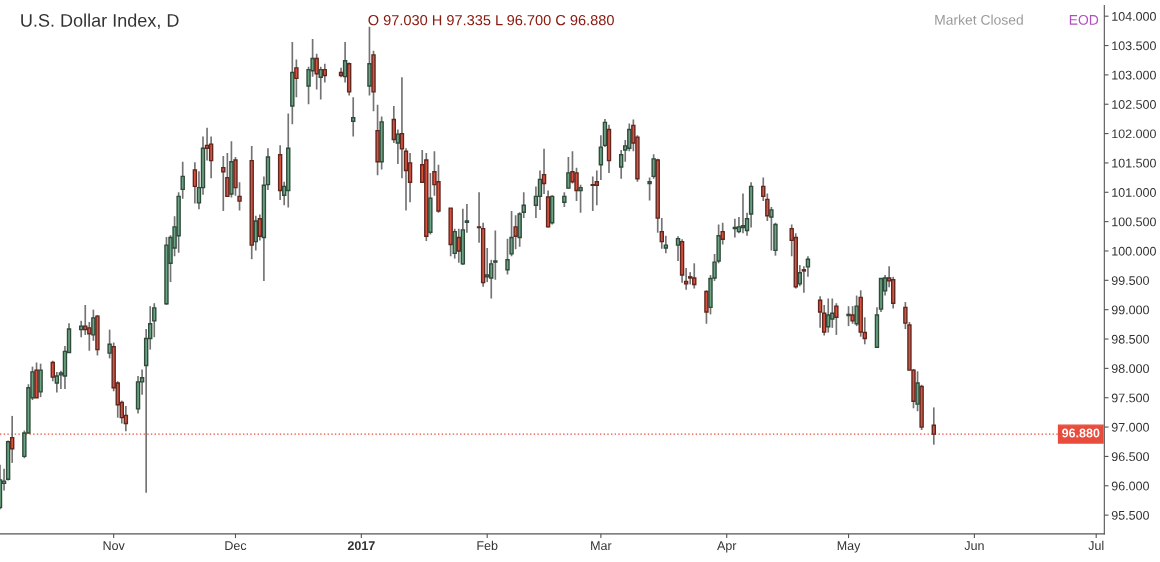 This screenshot has height=562, width=1160. Describe the element at coordinates (1130, 280) in the screenshot. I see `y-tick-label: 99.500` at that location.